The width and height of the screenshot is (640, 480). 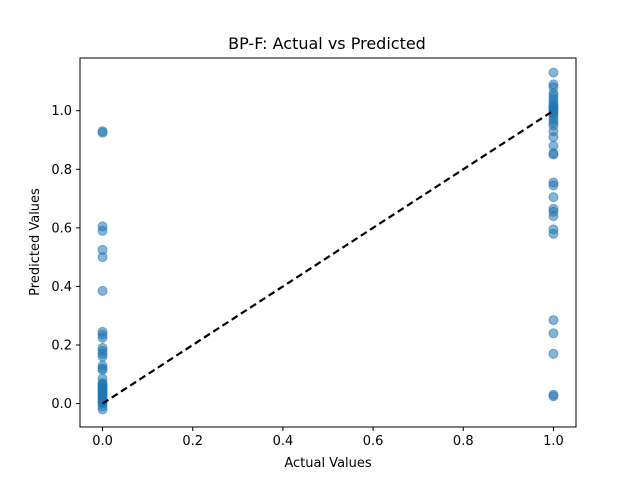 What do you see at coordinates (102, 441) in the screenshot?
I see `x-tick-label: 0.0` at bounding box center [102, 441].